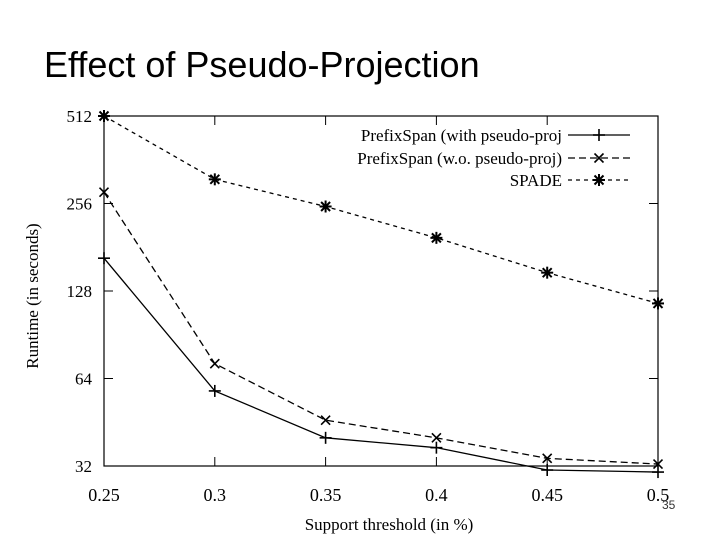 This screenshot has width=720, height=540. I want to click on x-tick-label: 0.35, so click(326, 495).